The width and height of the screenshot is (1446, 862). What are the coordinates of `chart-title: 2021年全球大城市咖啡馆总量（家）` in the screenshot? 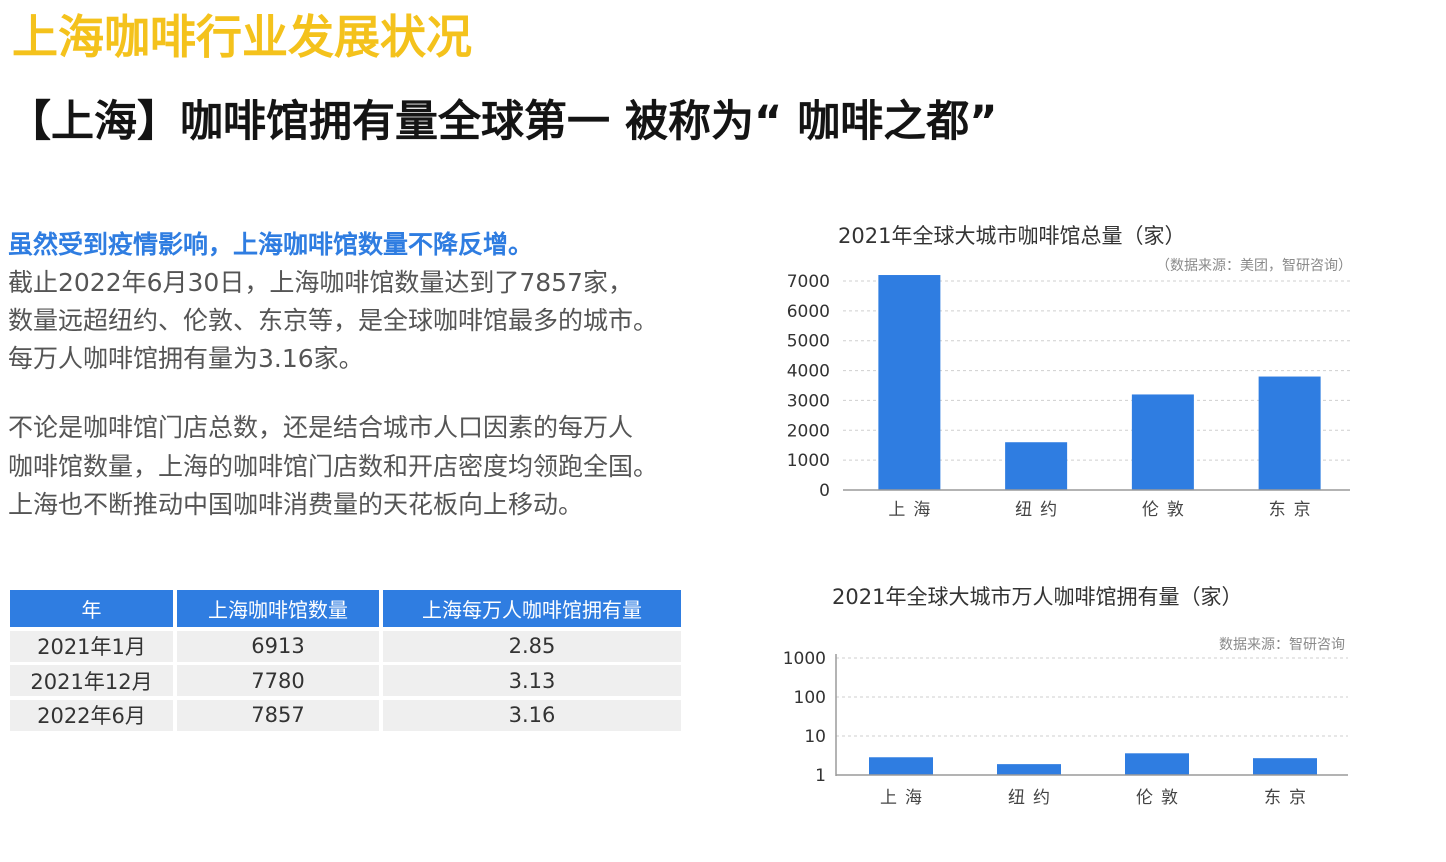 It's located at (1012, 236).